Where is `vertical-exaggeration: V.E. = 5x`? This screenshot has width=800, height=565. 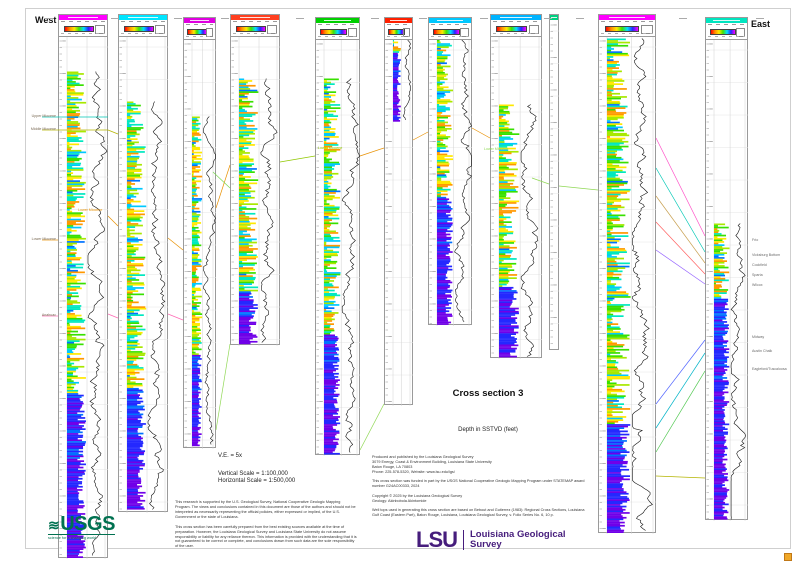 vertical-exaggeration: V.E. = 5x is located at coordinates (230, 456).